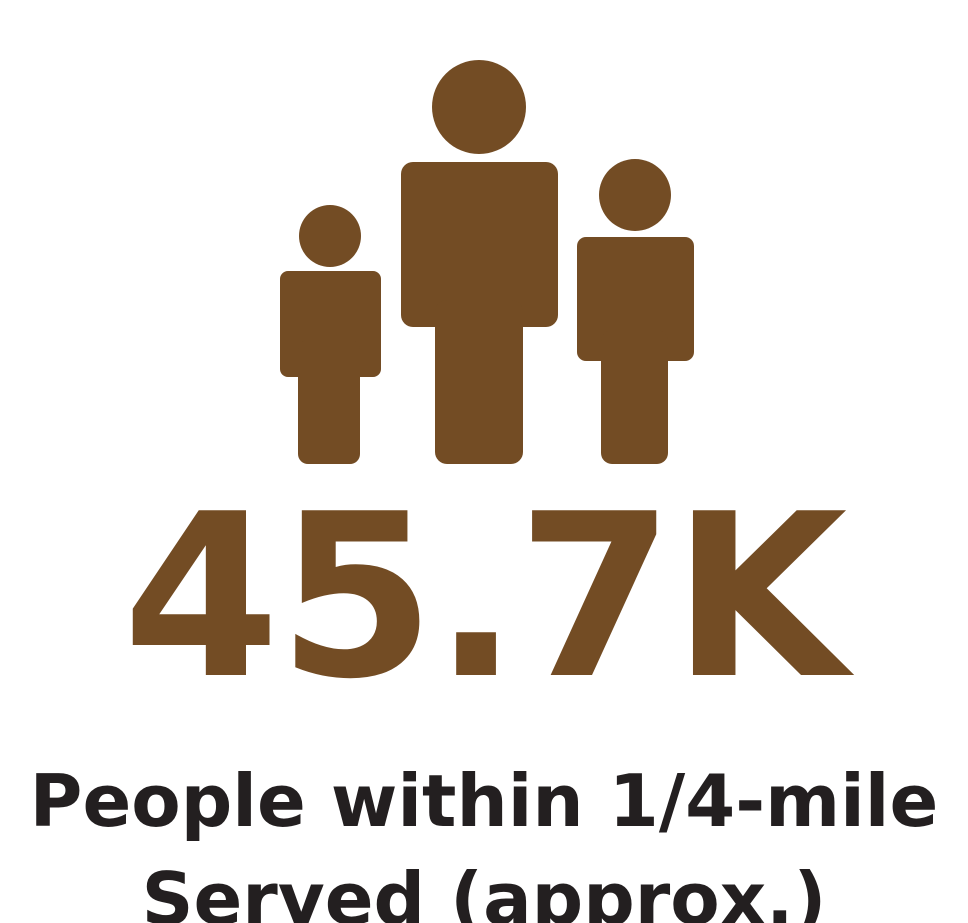 Image resolution: width=968 pixels, height=923 pixels. I want to click on adult-figure, so click(479, 262).